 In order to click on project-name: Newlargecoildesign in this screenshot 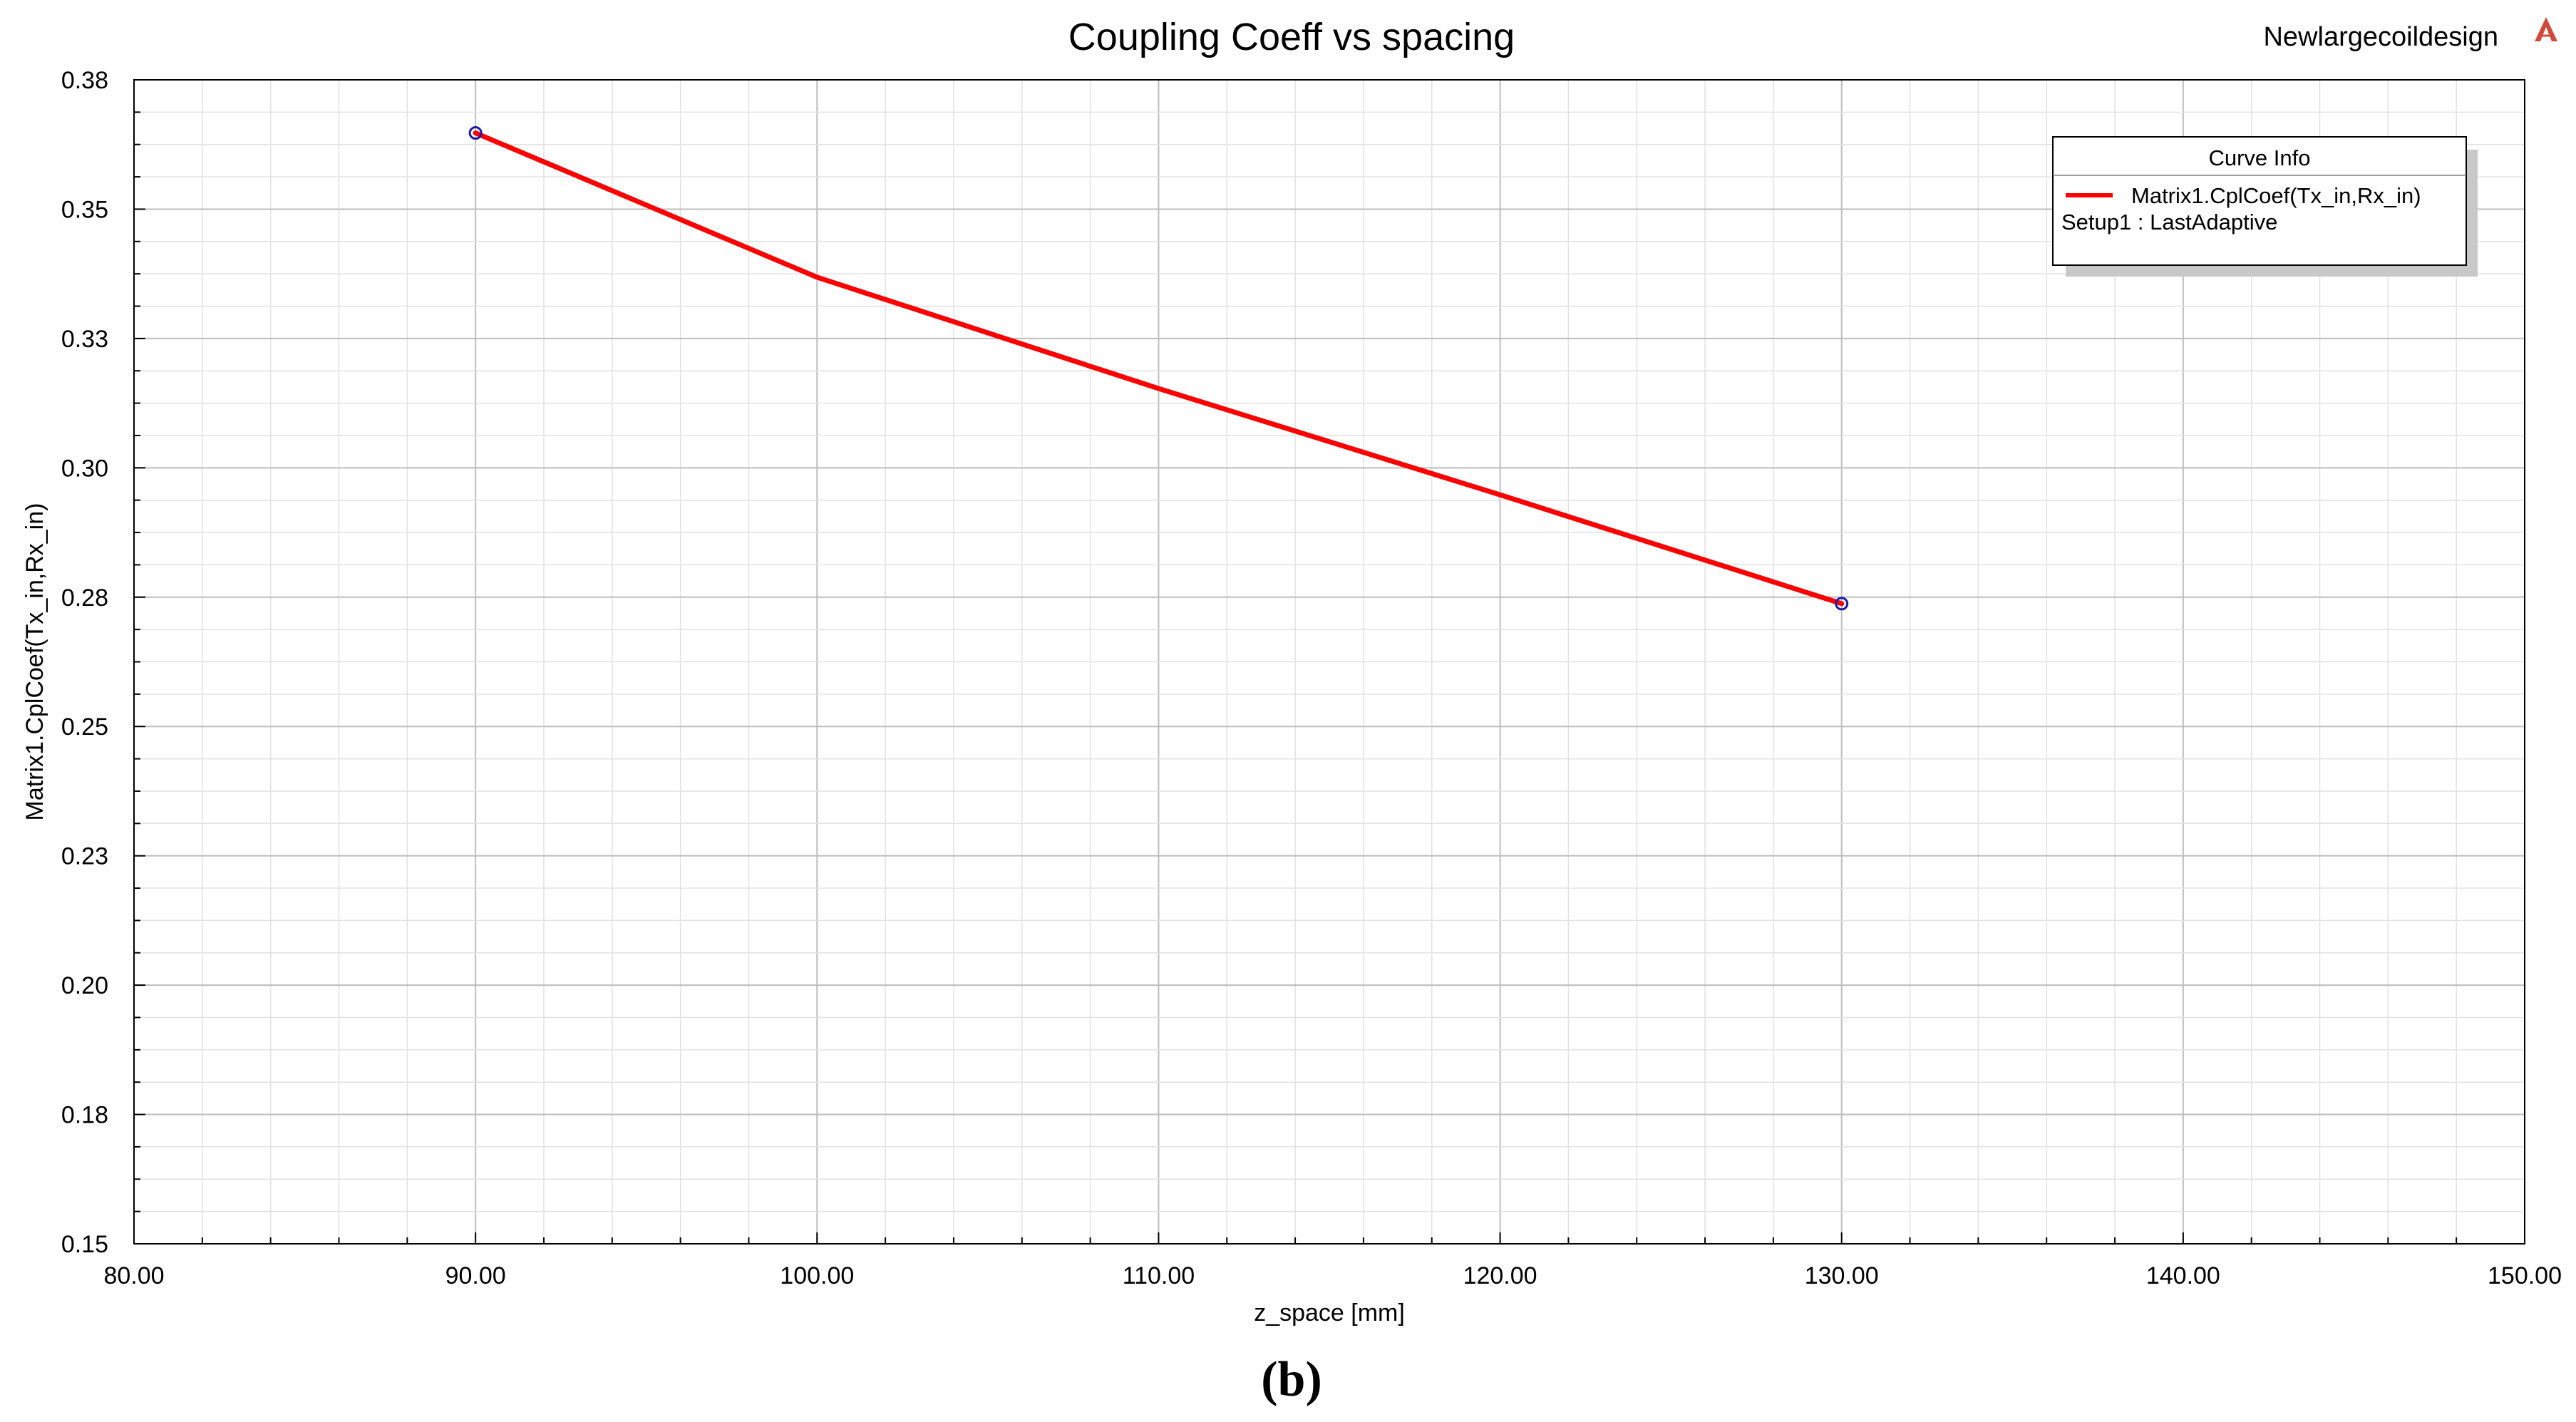, I will do `click(2380, 37)`.